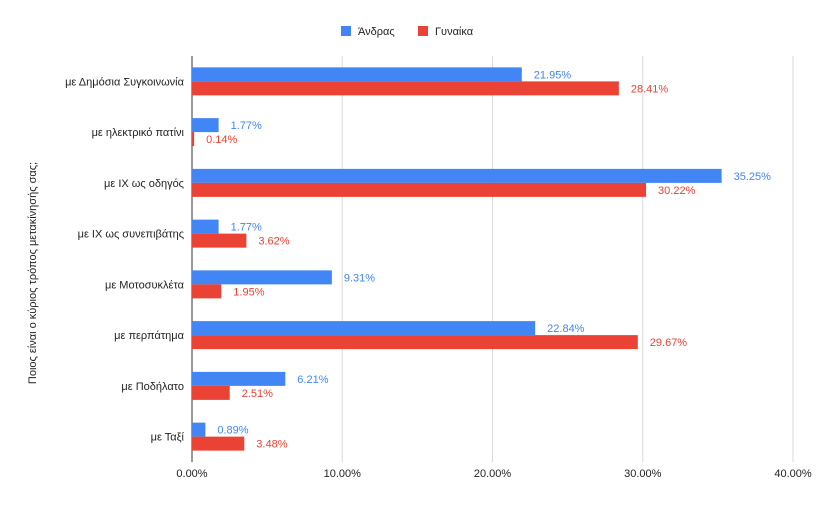 The height and width of the screenshot is (506, 819). I want to click on data-label: 35.25%, so click(753, 177).